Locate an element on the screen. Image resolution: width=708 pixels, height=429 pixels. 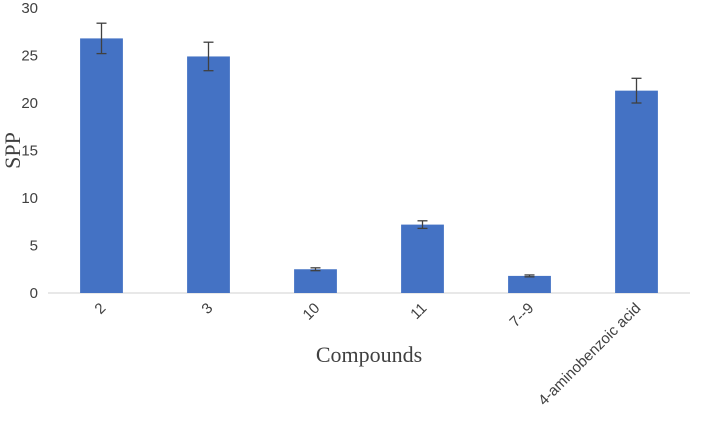
x-tick-label: 7--9 is located at coordinates (521, 315).